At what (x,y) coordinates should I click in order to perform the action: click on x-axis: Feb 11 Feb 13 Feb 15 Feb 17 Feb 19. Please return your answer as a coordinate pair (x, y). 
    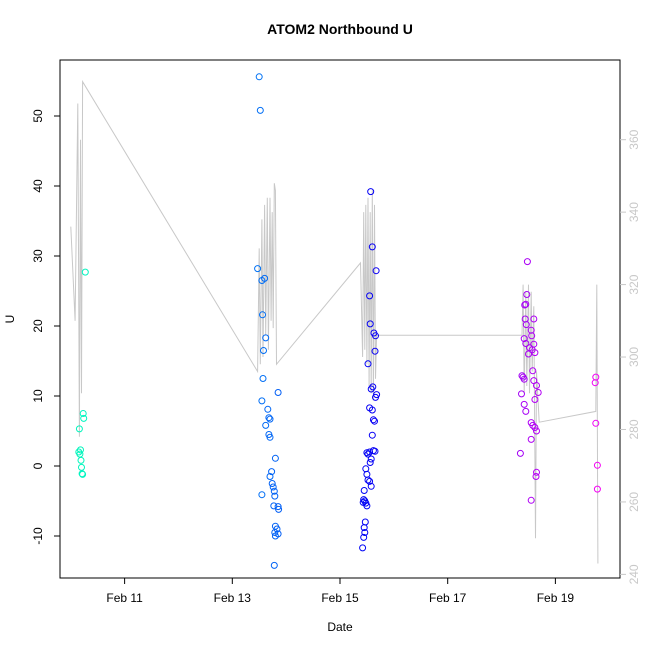
    Looking at the image, I should click on (340, 591).